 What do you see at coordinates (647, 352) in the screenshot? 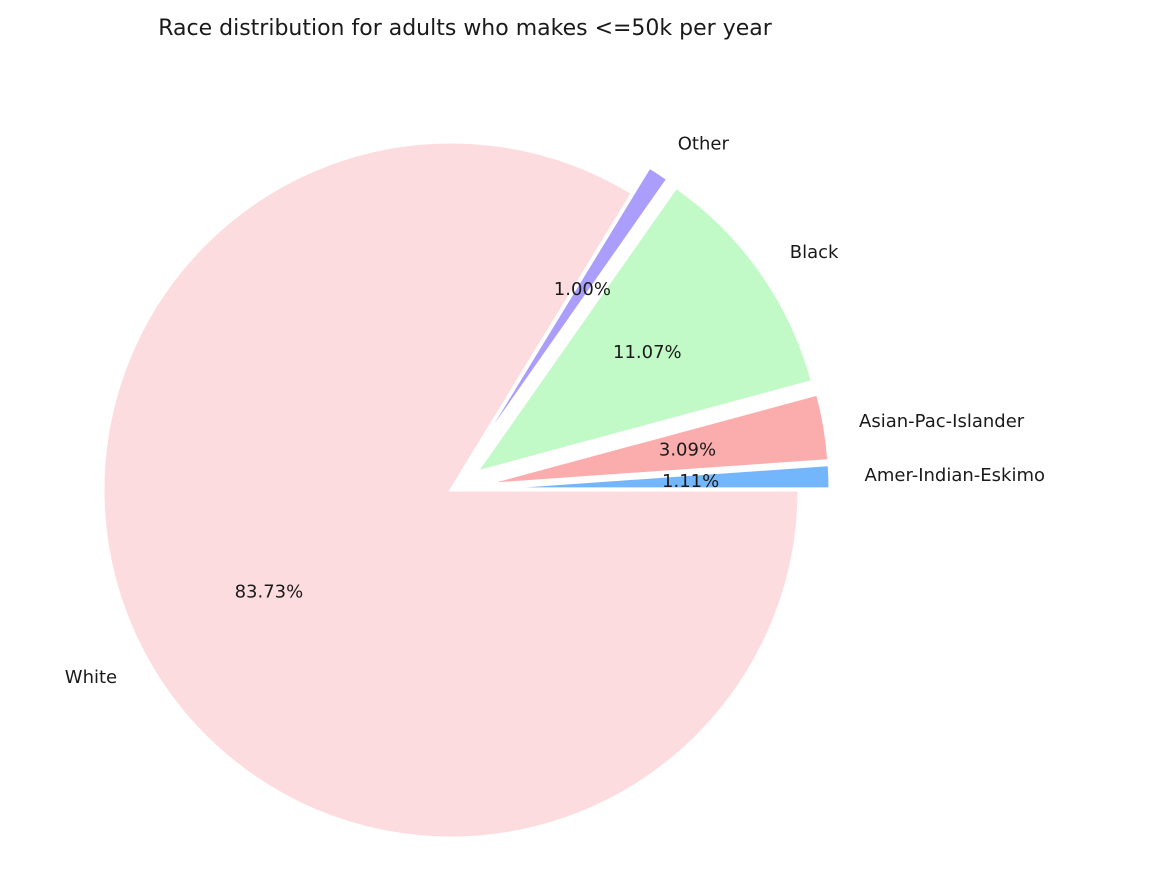
I see `pct-label-black: 11.07%` at bounding box center [647, 352].